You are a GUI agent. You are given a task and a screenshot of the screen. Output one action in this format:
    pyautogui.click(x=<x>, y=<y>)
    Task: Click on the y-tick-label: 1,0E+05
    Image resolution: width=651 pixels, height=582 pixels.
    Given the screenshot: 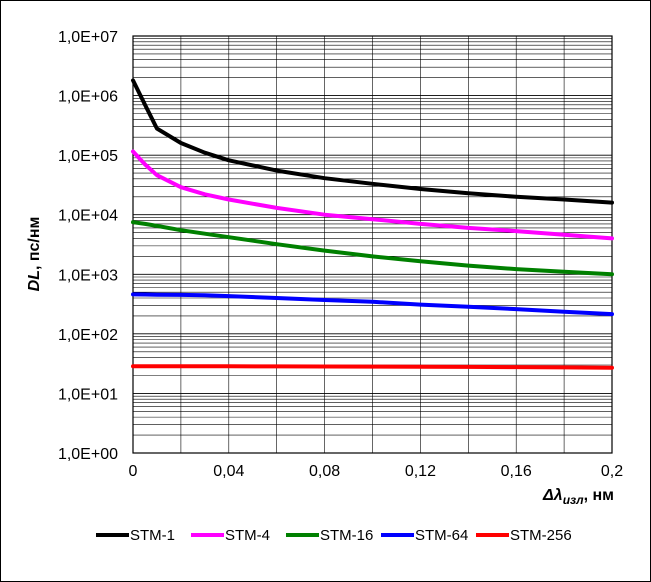 What is the action you would take?
    pyautogui.click(x=88, y=156)
    